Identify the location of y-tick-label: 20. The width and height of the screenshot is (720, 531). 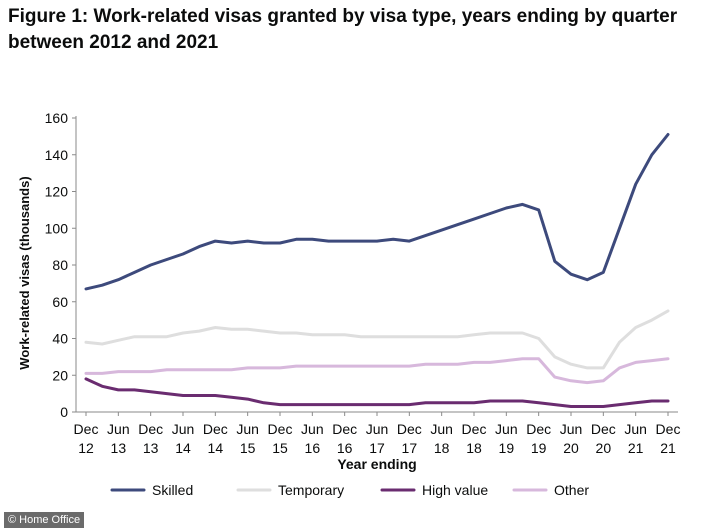
(60, 375).